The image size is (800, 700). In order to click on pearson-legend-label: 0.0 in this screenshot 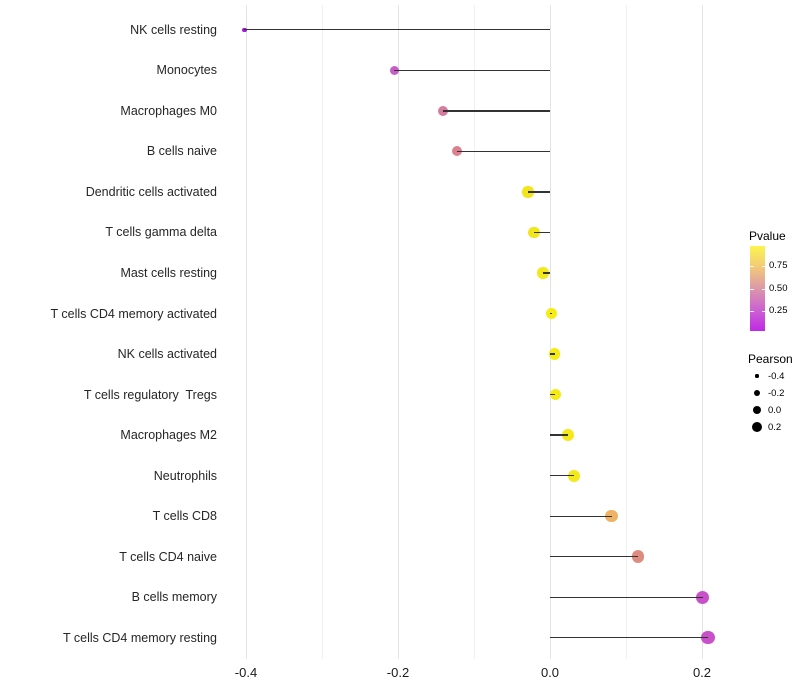, I will do `click(775, 410)`.